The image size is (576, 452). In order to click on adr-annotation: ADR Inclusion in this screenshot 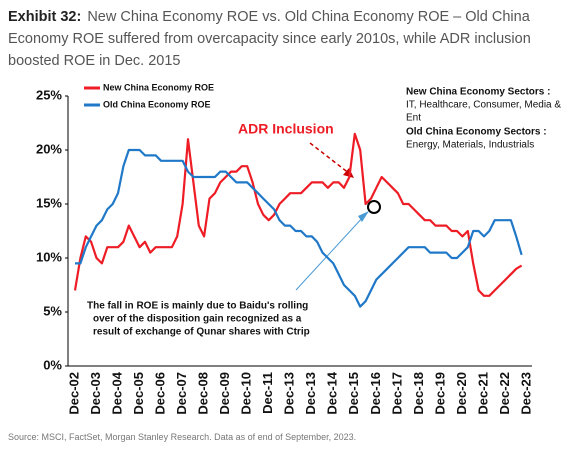, I will do `click(286, 129)`.